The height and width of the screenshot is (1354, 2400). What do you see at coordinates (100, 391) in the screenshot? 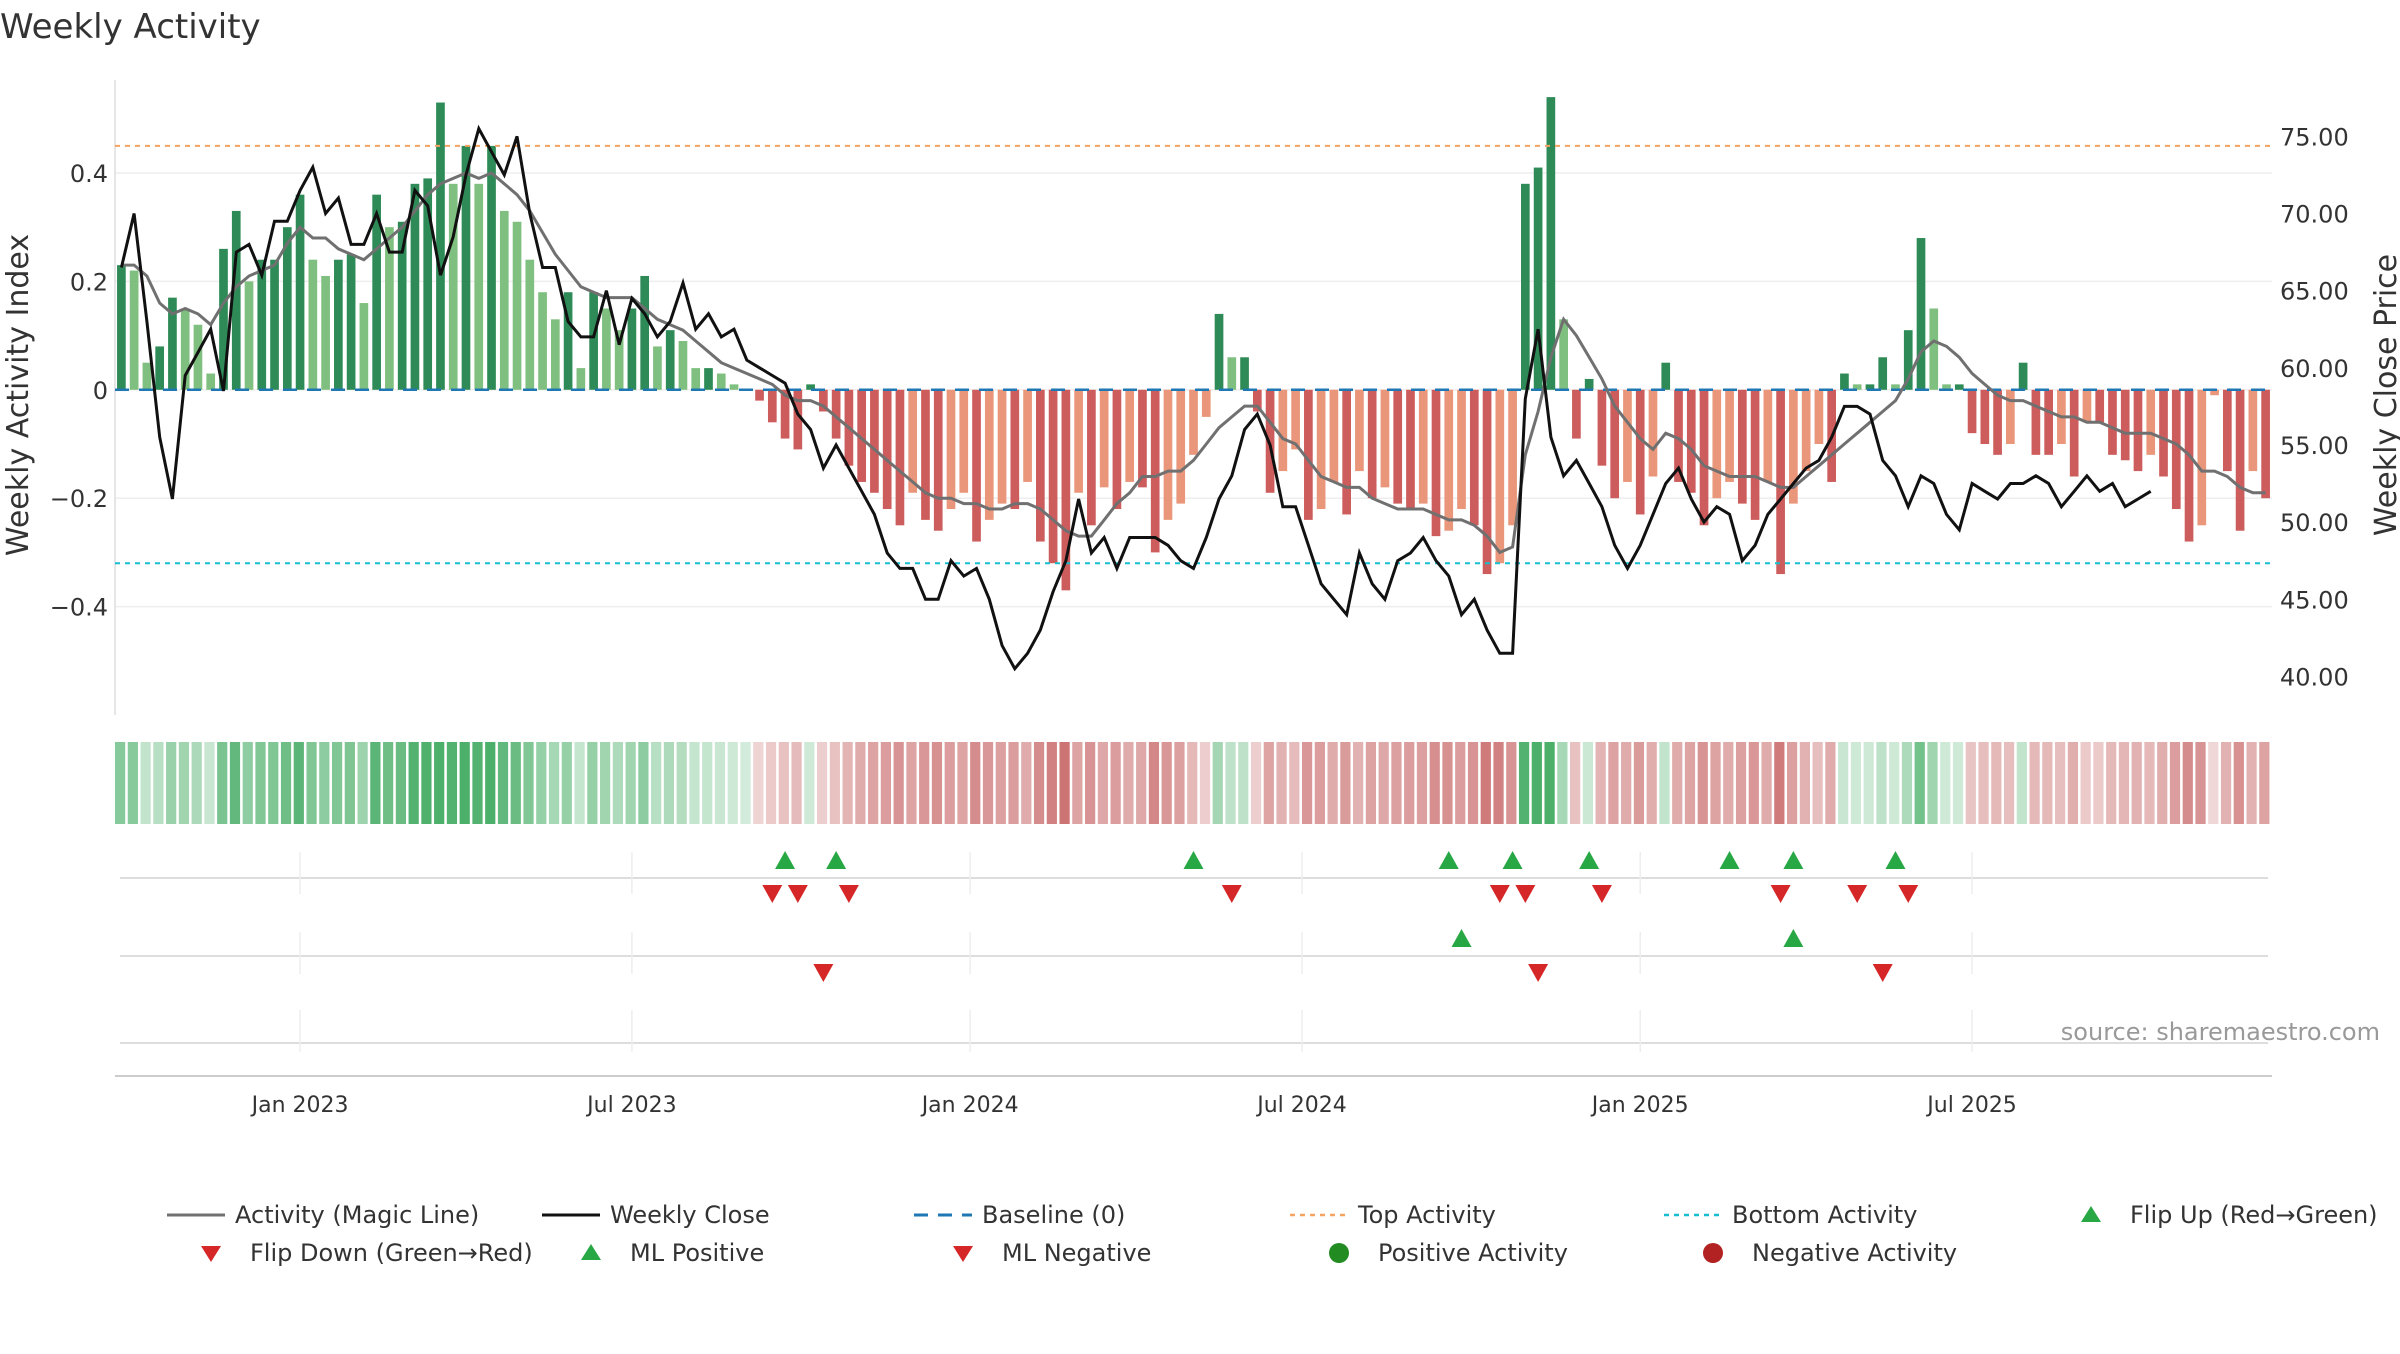
I see `left-tick-label: 0` at bounding box center [100, 391].